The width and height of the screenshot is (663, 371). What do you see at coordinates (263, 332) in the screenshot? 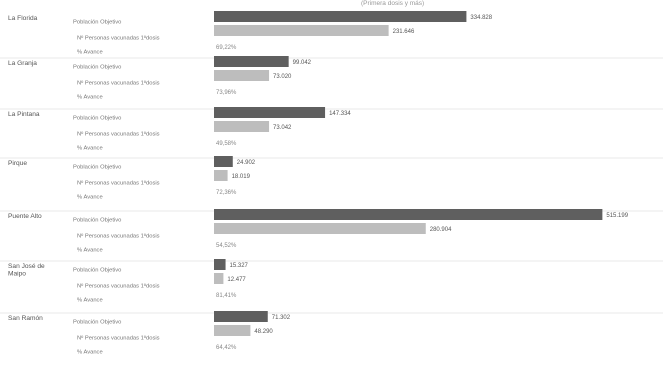
I see `value-label-vacunados: 48.290` at bounding box center [263, 332].